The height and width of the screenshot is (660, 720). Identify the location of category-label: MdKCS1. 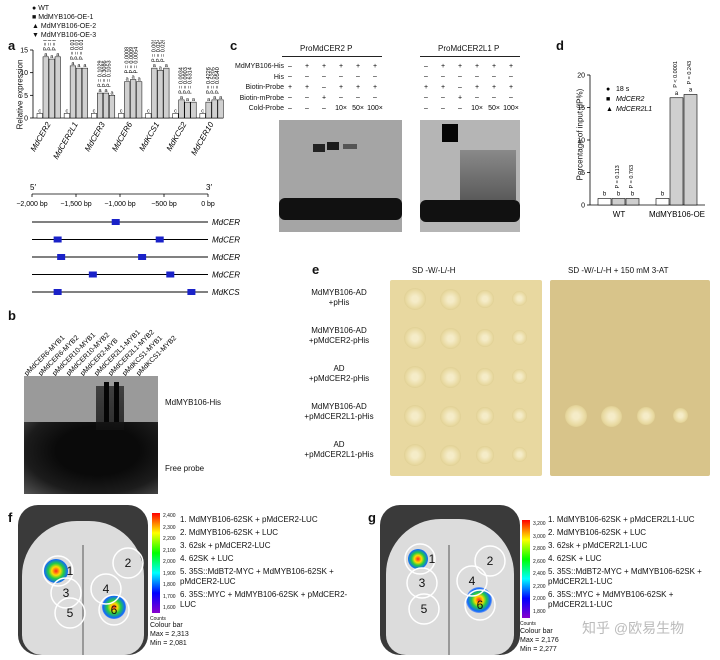
(150, 137).